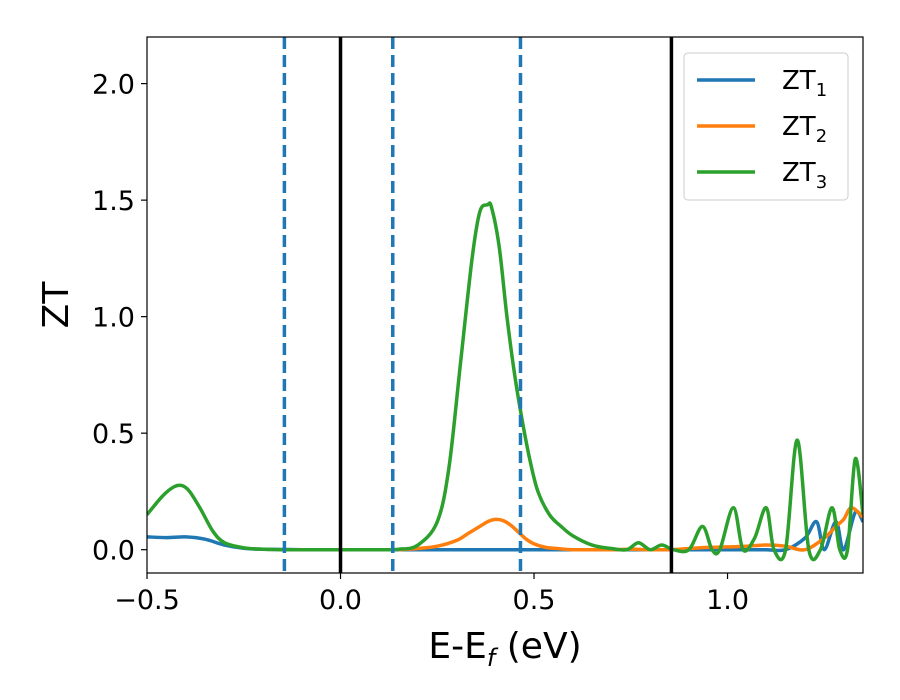 This screenshot has width=900, height=700. What do you see at coordinates (113, 201) in the screenshot?
I see `y-tick-label: 1.5` at bounding box center [113, 201].